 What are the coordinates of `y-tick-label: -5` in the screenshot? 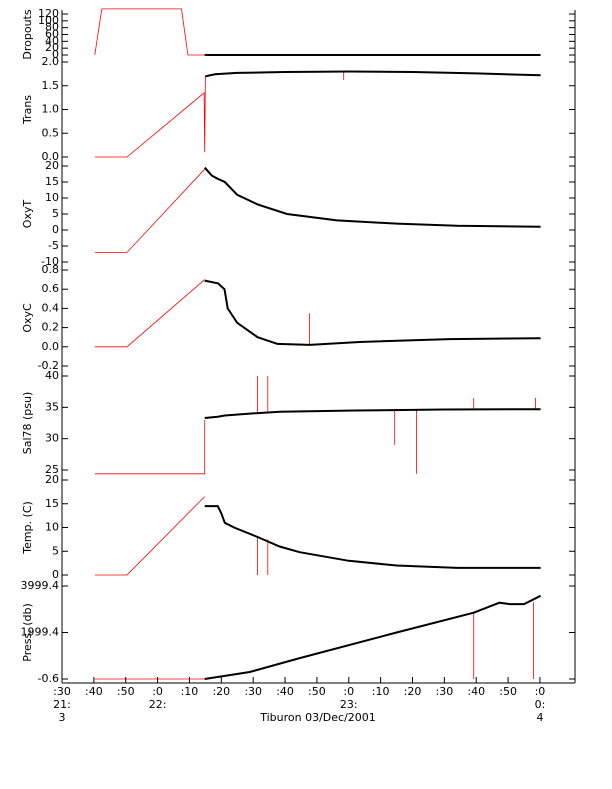 It's located at (53, 245).